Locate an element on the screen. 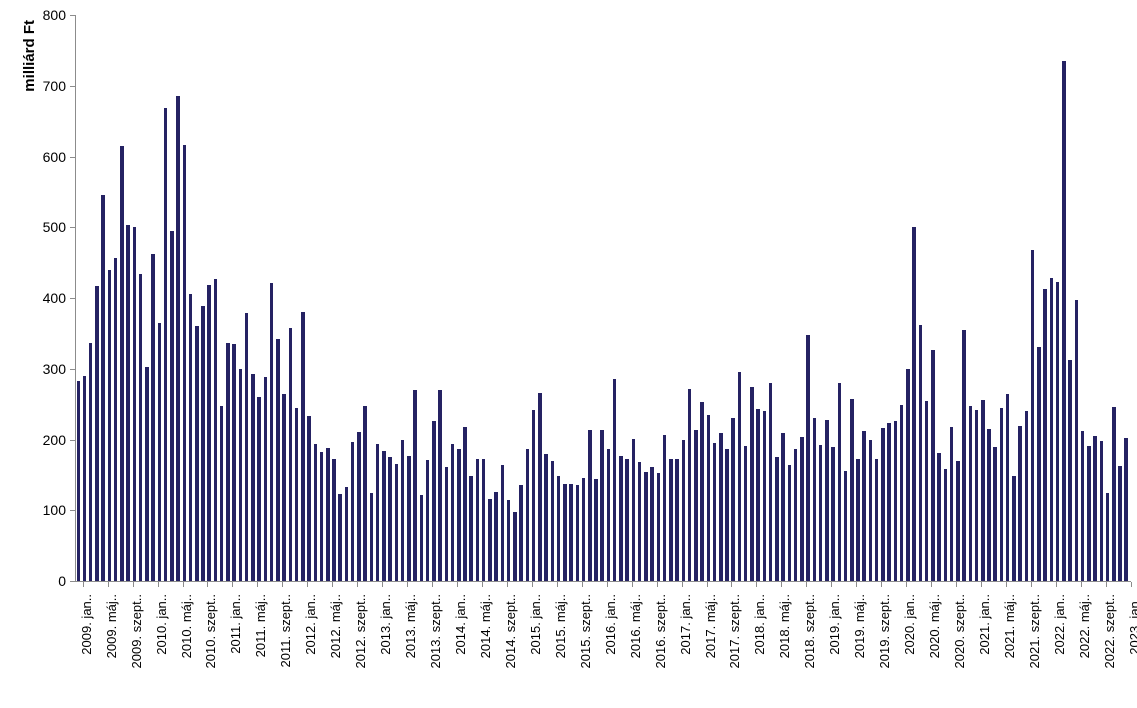 The width and height of the screenshot is (1137, 708). x-tick-label: 2009. jan.. is located at coordinates (86, 624).